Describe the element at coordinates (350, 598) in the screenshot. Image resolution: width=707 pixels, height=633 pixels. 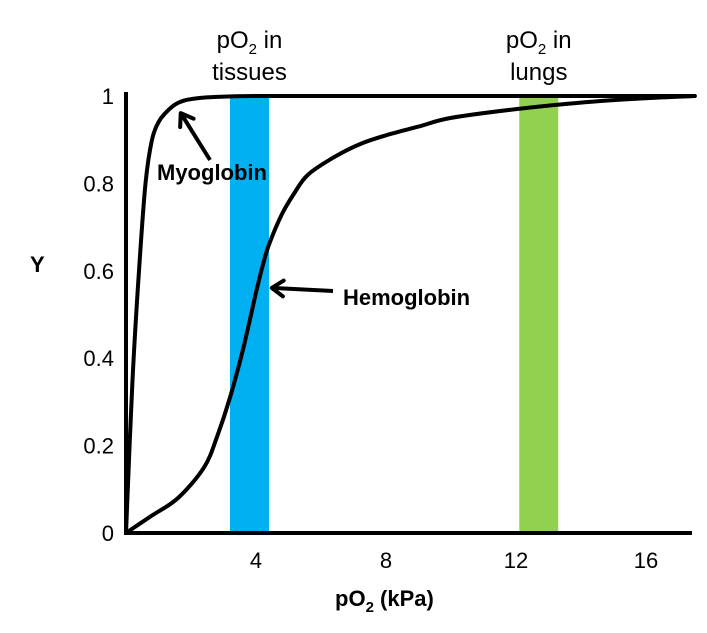
I see `x-axis-title-prefix: pO` at that location.